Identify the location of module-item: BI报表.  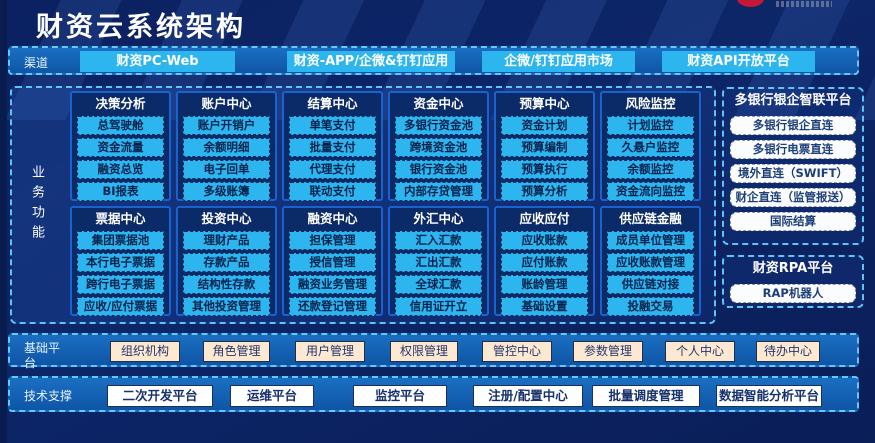
(120, 191).